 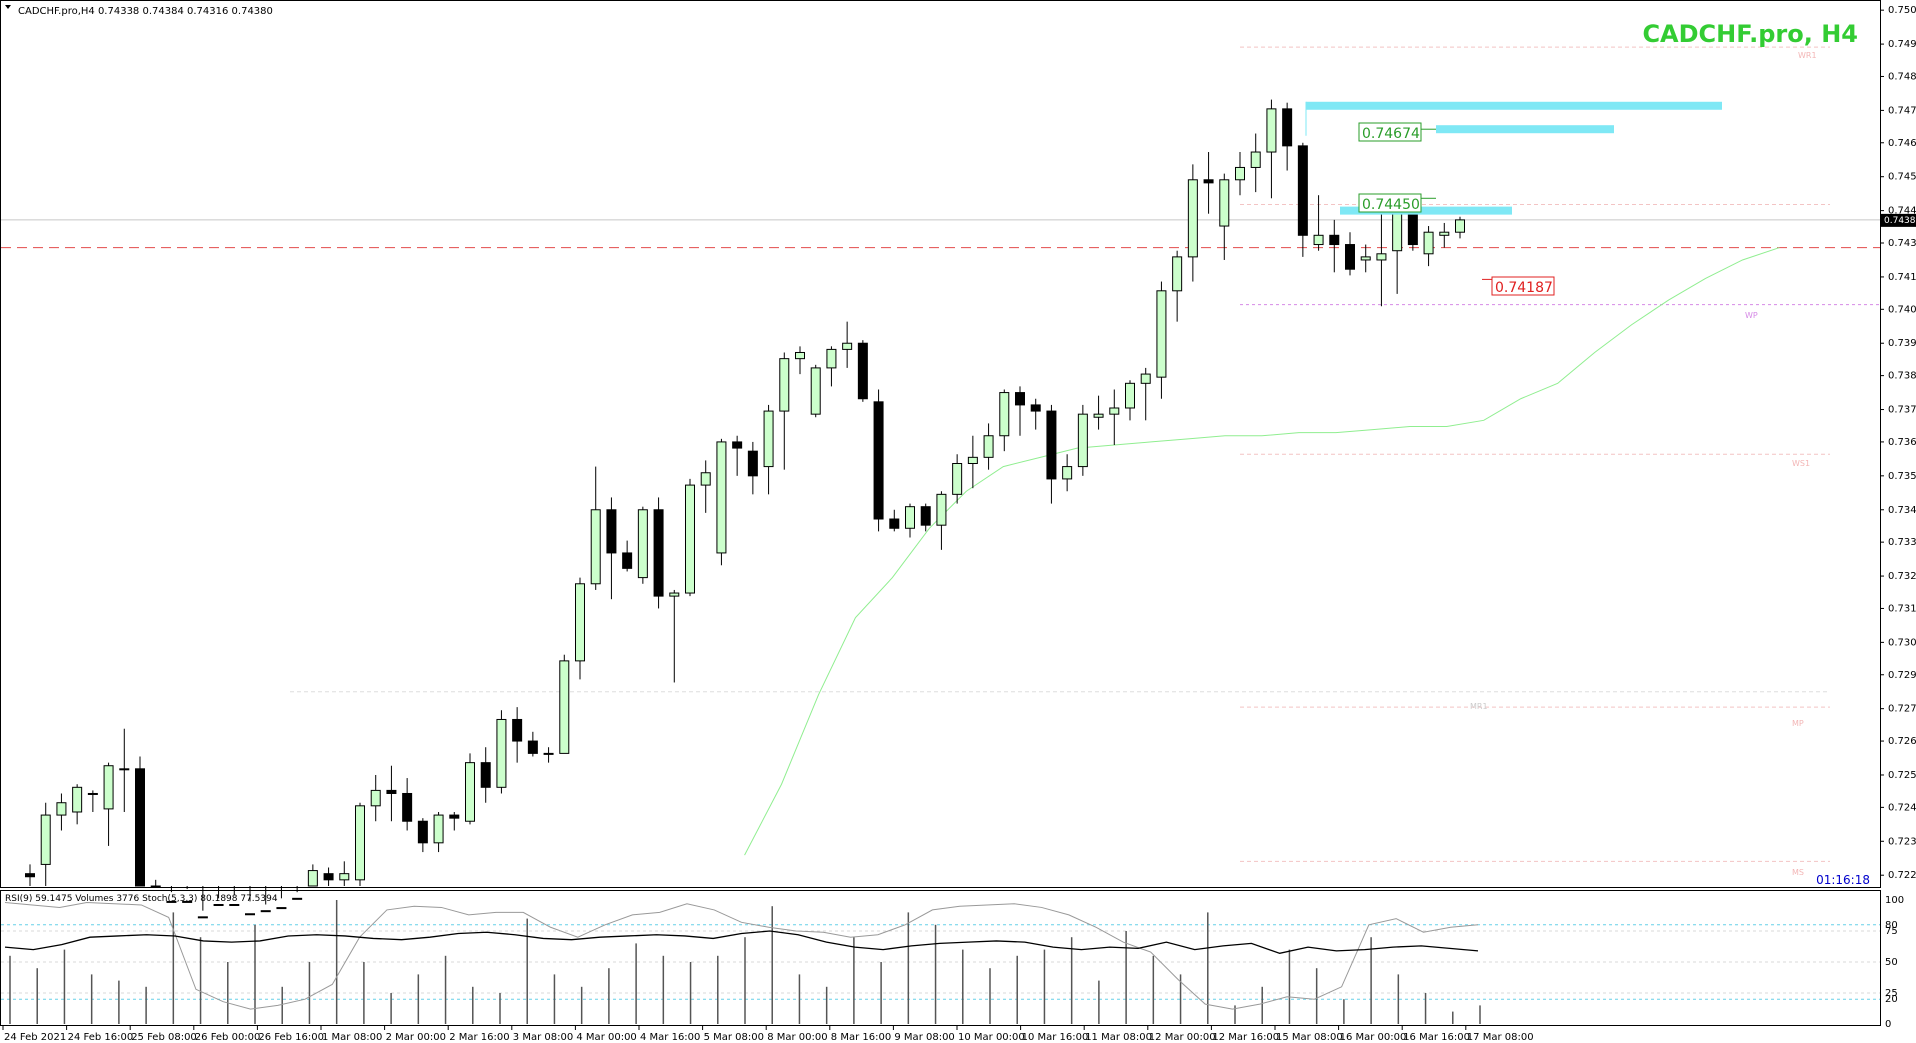 I want to click on price-tick-label-20: 0.72905, so click(x=1902, y=675).